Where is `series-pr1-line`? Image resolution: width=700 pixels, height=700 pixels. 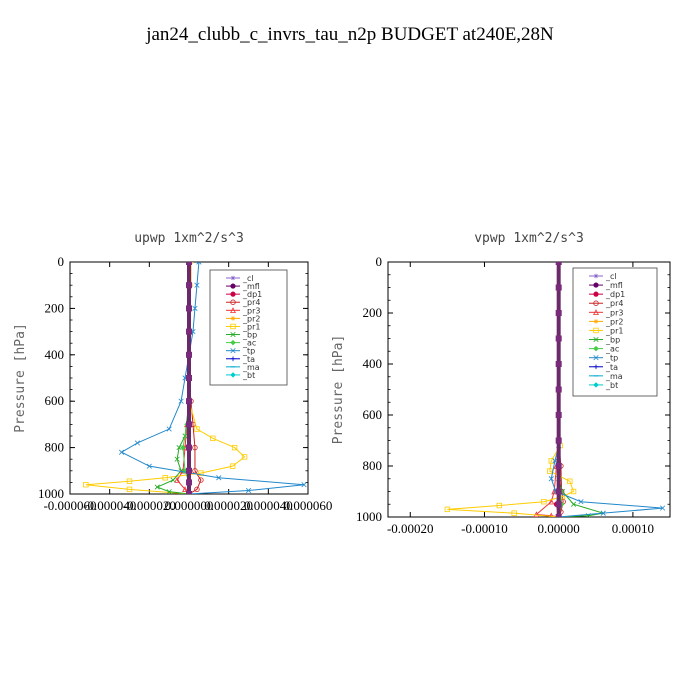 series-pr1-line is located at coordinates (511, 389).